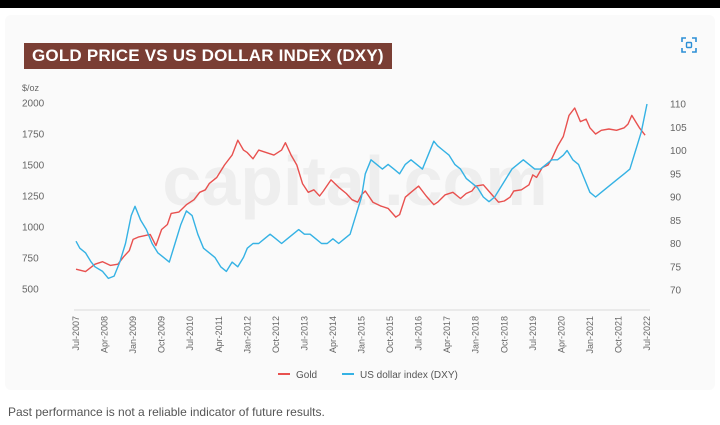 This screenshot has height=425, width=720. What do you see at coordinates (676, 174) in the screenshot?
I see `right-tick-label: 95` at bounding box center [676, 174].